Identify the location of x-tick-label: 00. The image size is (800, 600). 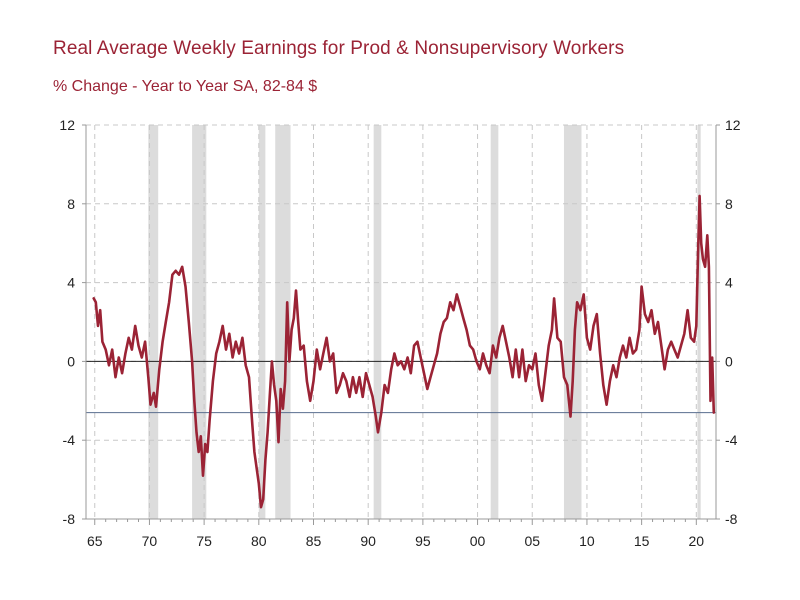
(478, 541).